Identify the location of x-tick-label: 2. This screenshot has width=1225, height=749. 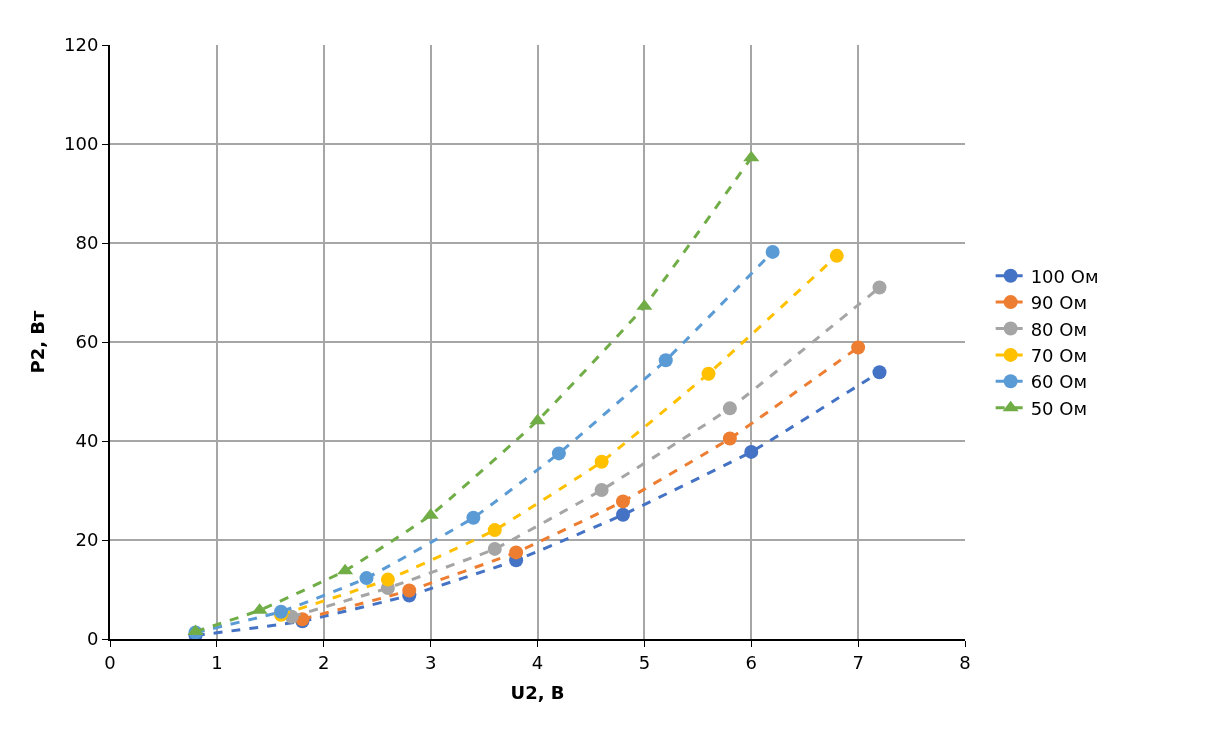
(324, 662).